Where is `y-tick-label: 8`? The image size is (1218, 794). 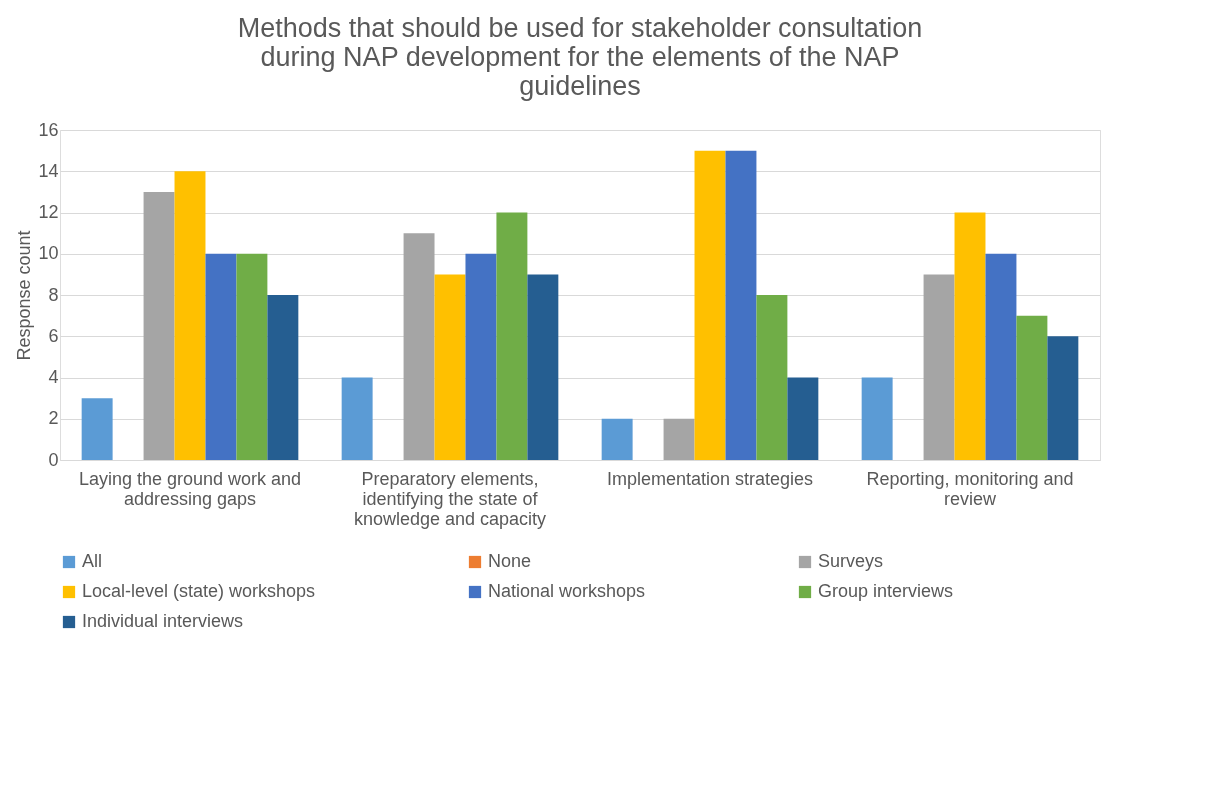 y-tick-label: 8 is located at coordinates (53, 294).